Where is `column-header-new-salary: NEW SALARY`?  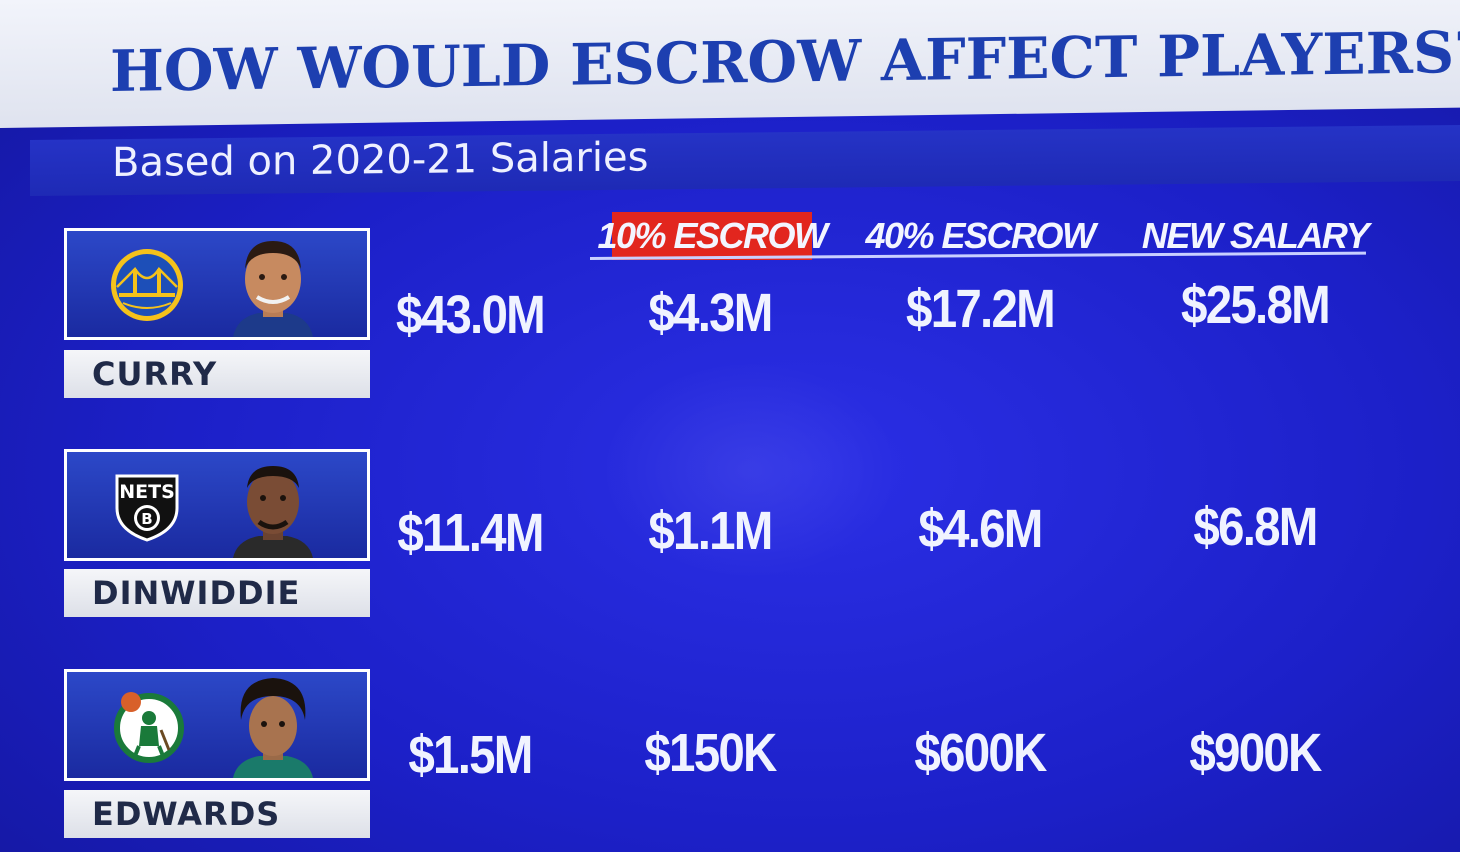 column-header-new-salary: NEW SALARY is located at coordinates (1255, 235).